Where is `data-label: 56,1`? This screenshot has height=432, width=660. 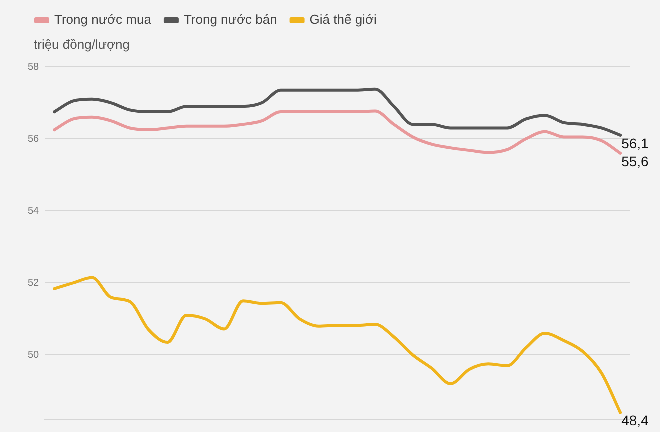
data-label: 56,1 is located at coordinates (636, 143).